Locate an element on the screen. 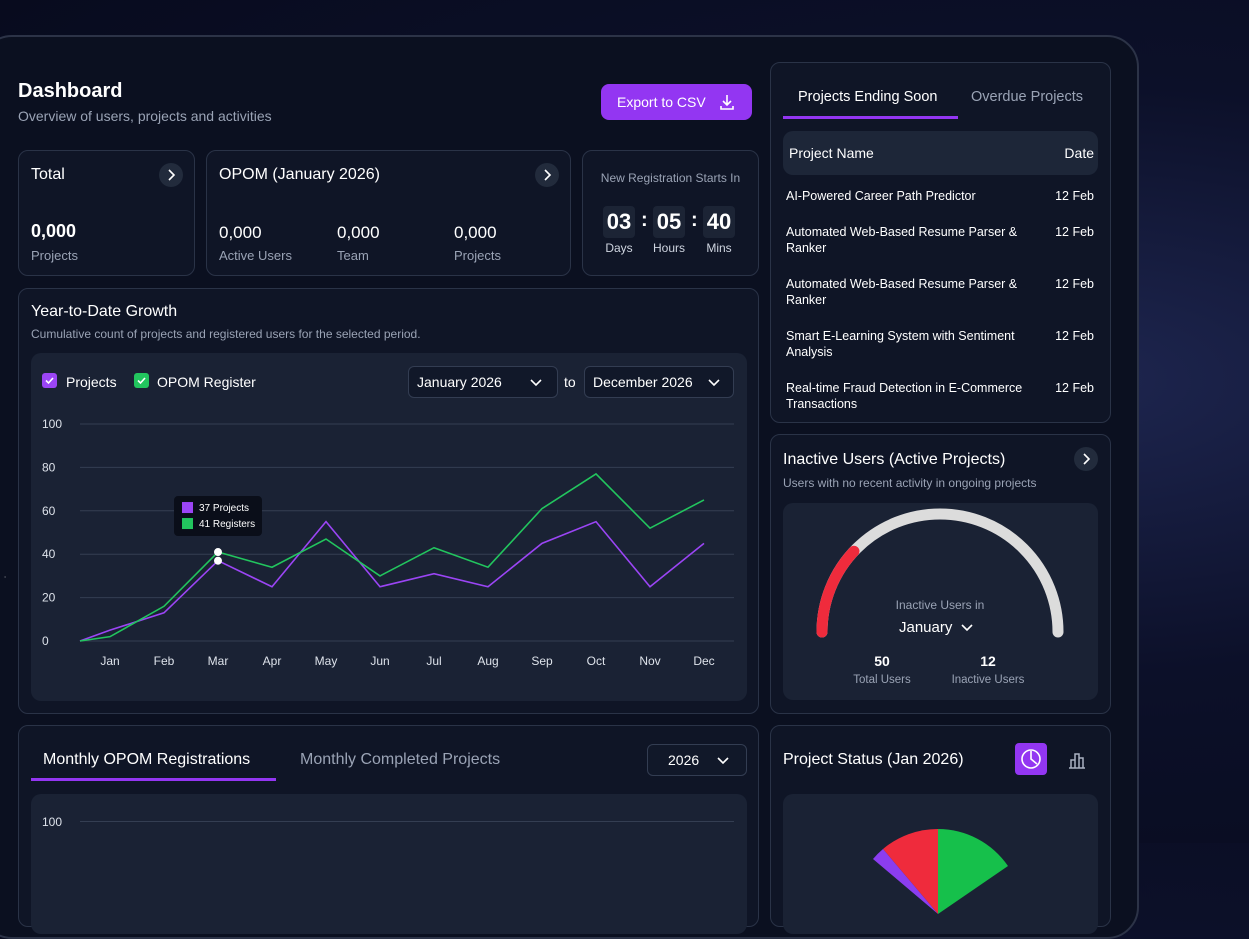 This screenshot has width=1249, height=939. export-label: Export to CSV is located at coordinates (661, 102).